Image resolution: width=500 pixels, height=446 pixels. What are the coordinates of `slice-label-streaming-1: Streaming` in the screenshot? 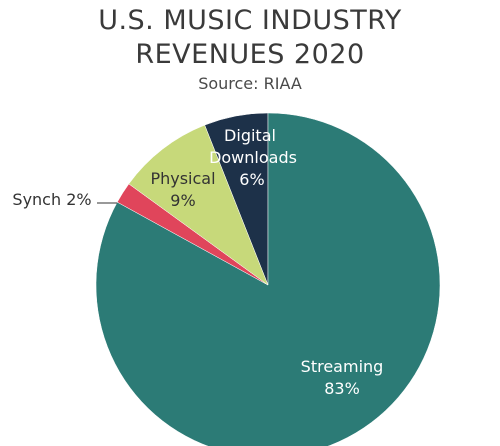 It's located at (342, 366).